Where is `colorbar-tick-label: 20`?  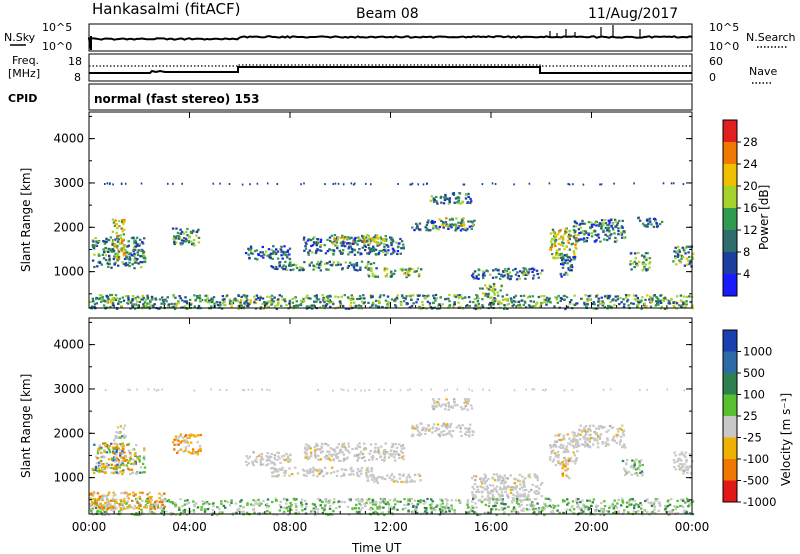
colorbar-tick-label: 20 is located at coordinates (750, 186).